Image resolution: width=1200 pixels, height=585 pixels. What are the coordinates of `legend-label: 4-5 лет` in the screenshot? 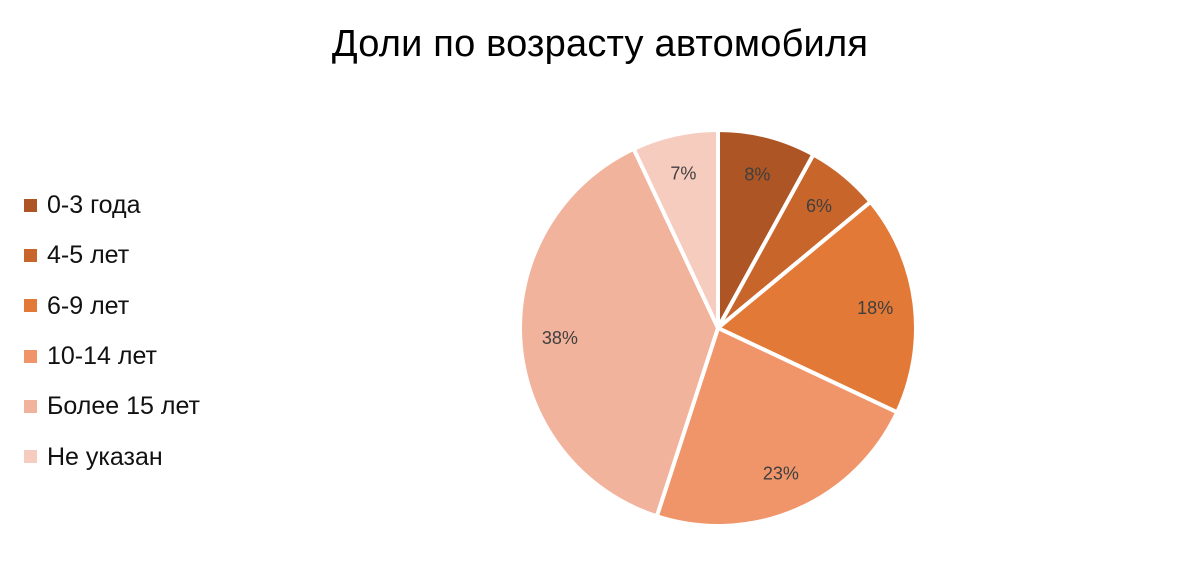 It's located at (88, 255).